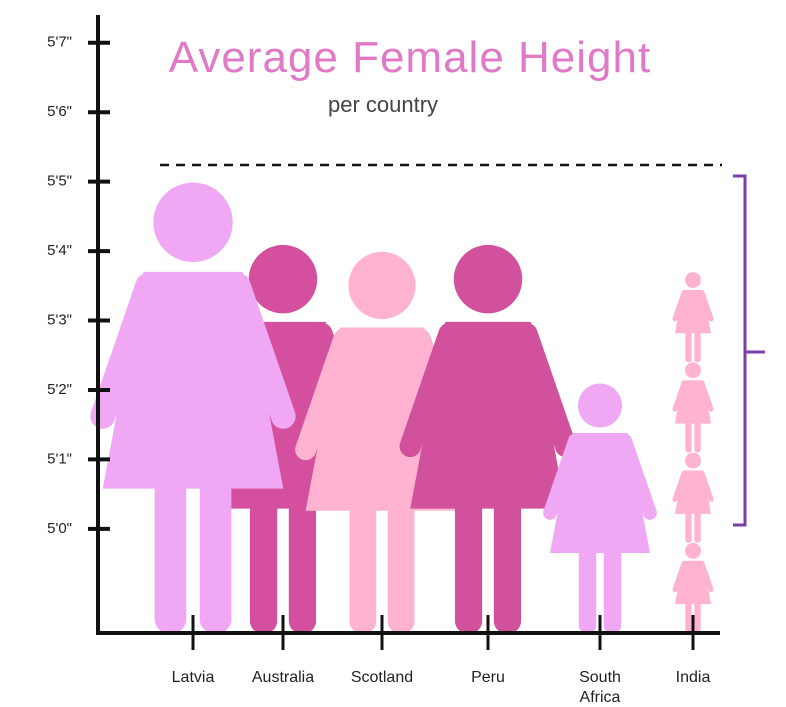  I want to click on chart-title: Average Female Height, so click(410, 57).